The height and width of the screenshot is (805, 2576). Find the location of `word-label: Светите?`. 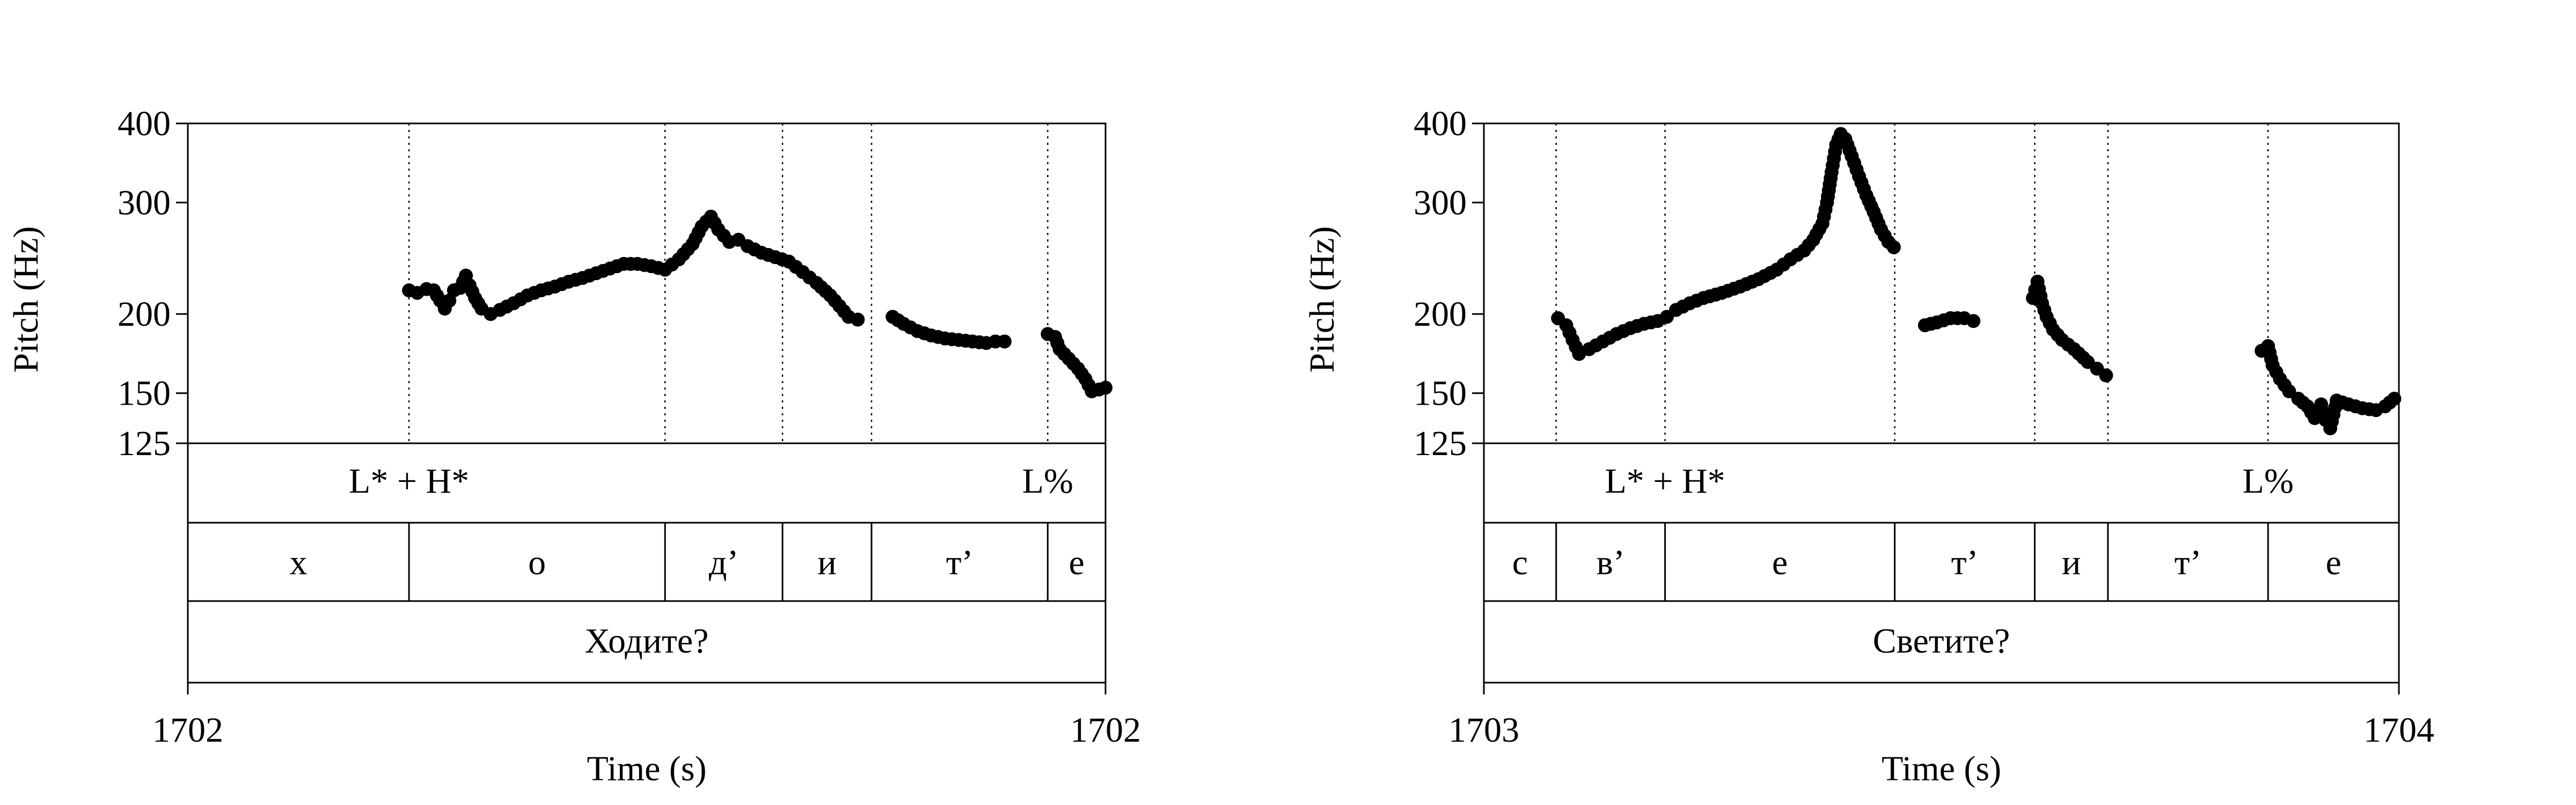

word-label: Светите? is located at coordinates (1941, 641).